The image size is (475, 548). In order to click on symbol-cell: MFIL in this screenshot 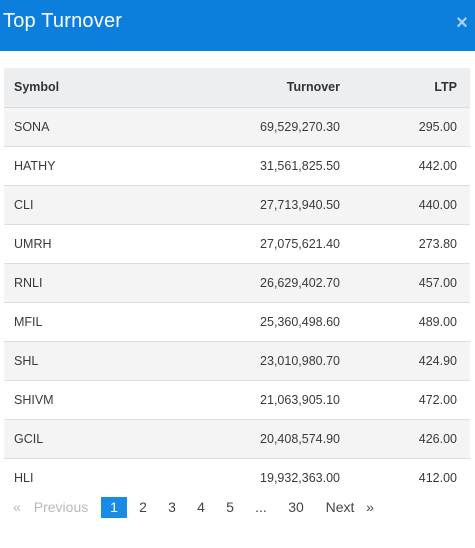, I will do `click(28, 321)`.